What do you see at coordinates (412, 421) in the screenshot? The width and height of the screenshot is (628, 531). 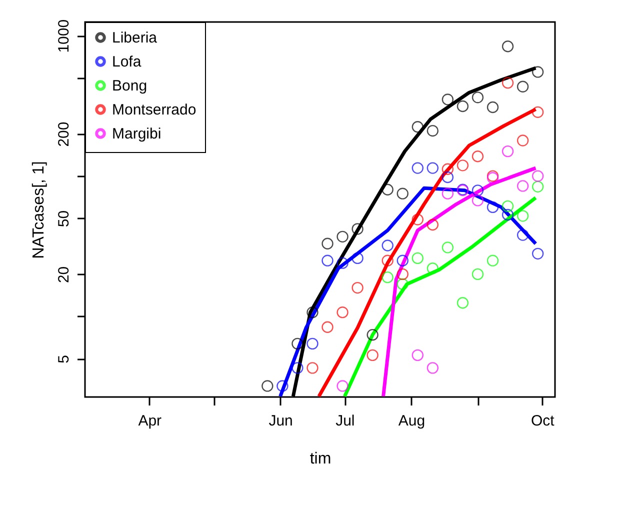 I see `x-tick-label: Aug` at bounding box center [412, 421].